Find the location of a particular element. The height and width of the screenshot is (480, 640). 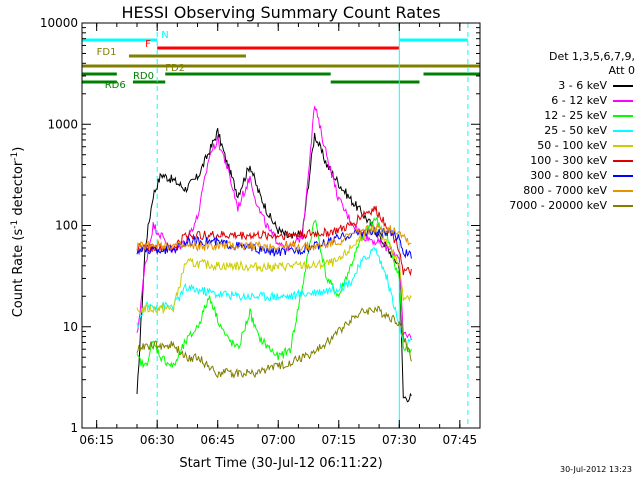

x-tick-label-5: 07:30 is located at coordinates (399, 440).